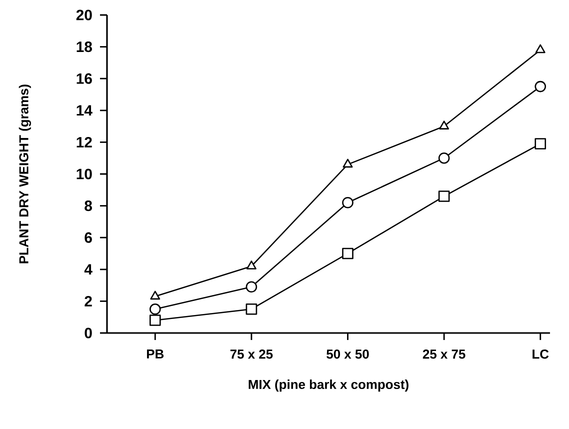 The height and width of the screenshot is (429, 569). What do you see at coordinates (88, 206) in the screenshot?
I see `y-tick-label: 8` at bounding box center [88, 206].